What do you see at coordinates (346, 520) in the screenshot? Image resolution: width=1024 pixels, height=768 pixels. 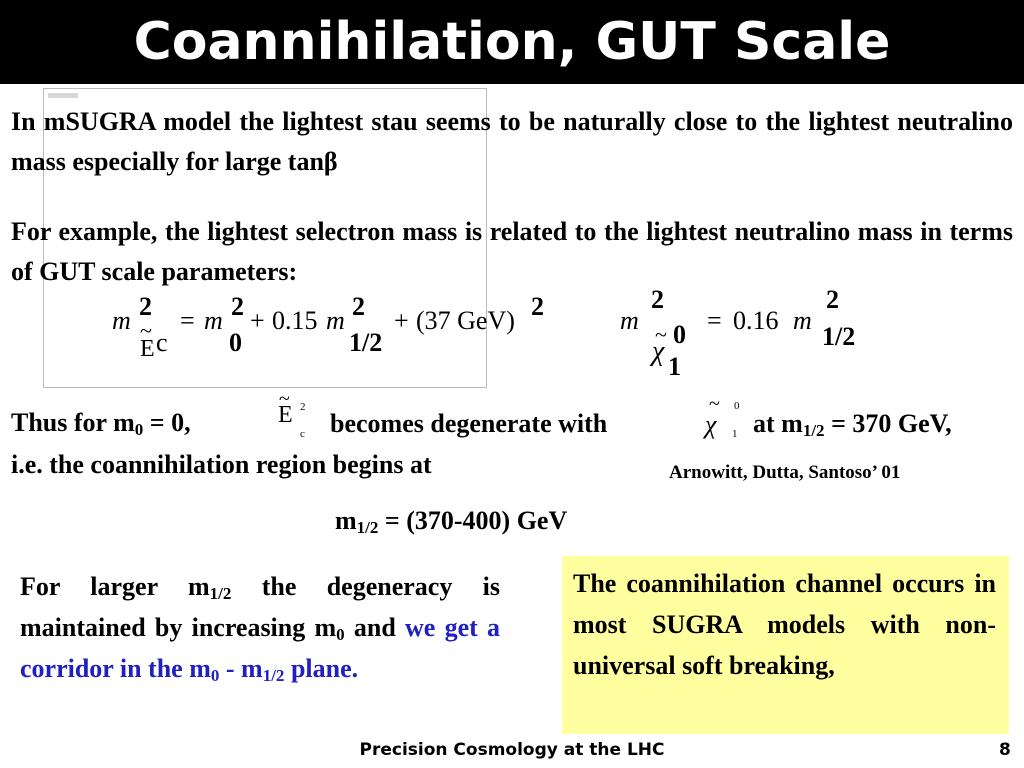 I see `range-pre: m` at bounding box center [346, 520].